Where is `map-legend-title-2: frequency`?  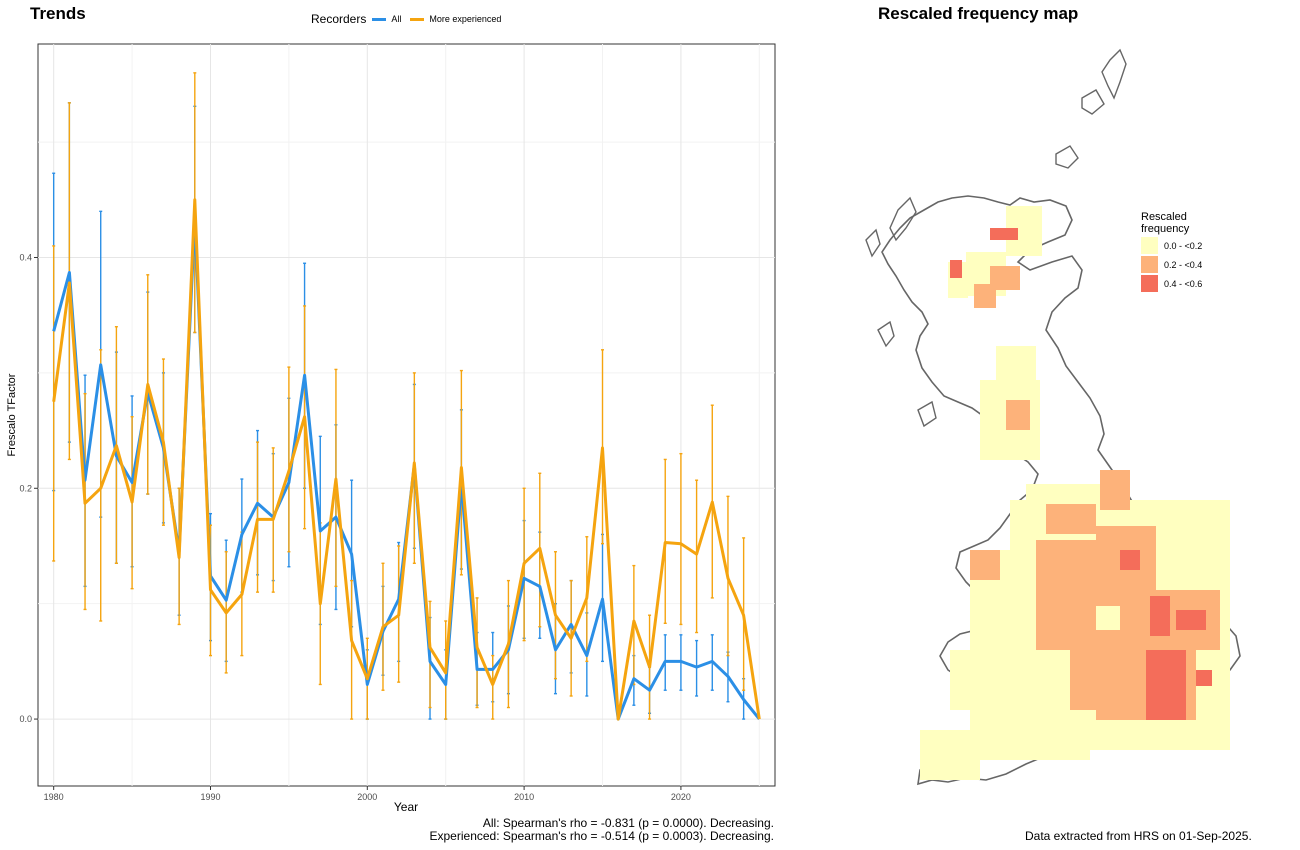 map-legend-title-2: frequency is located at coordinates (1165, 229).